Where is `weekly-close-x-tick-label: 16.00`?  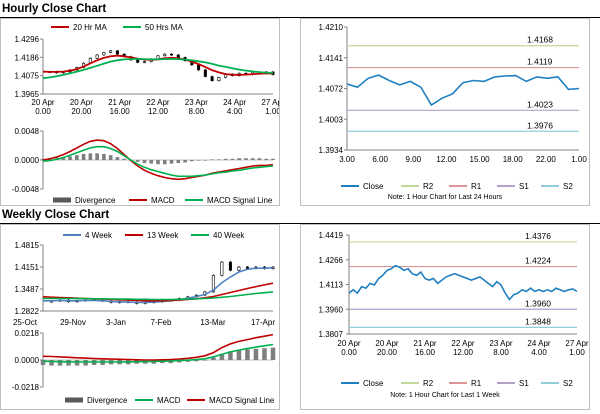 weekly-close-x-tick-label: 16.00 is located at coordinates (425, 352).